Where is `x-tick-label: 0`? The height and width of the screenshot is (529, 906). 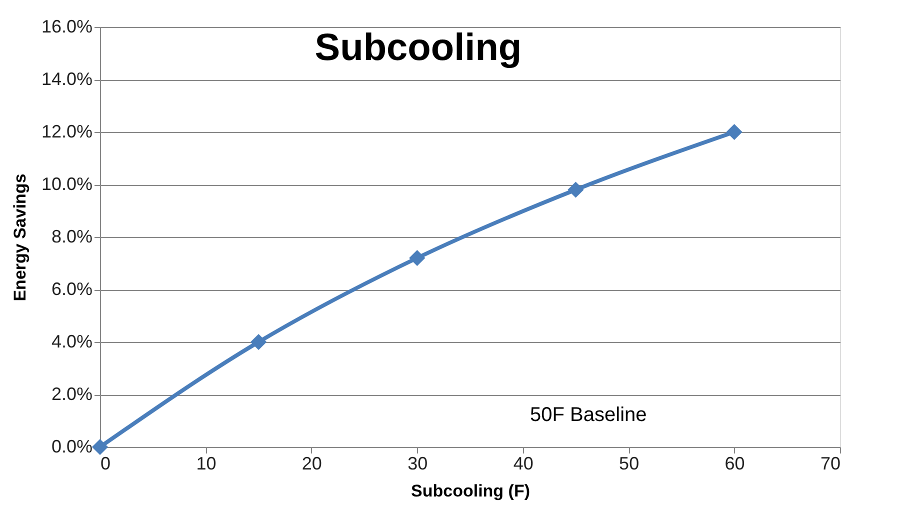
x-tick-label: 0 is located at coordinates (105, 464).